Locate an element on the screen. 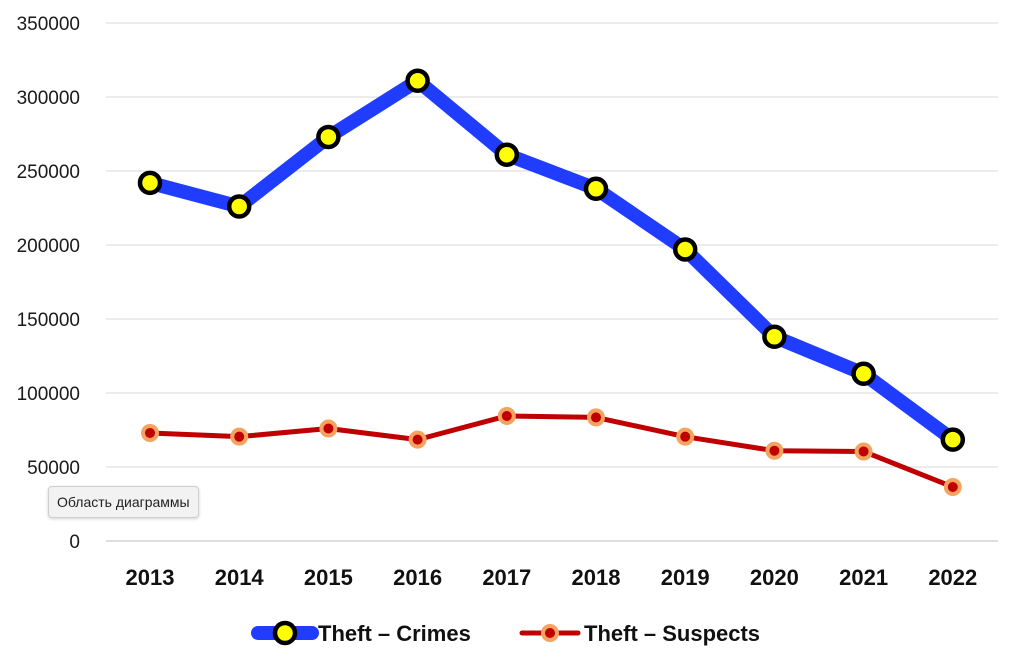  y-tick-label: 350000 is located at coordinates (48, 24).